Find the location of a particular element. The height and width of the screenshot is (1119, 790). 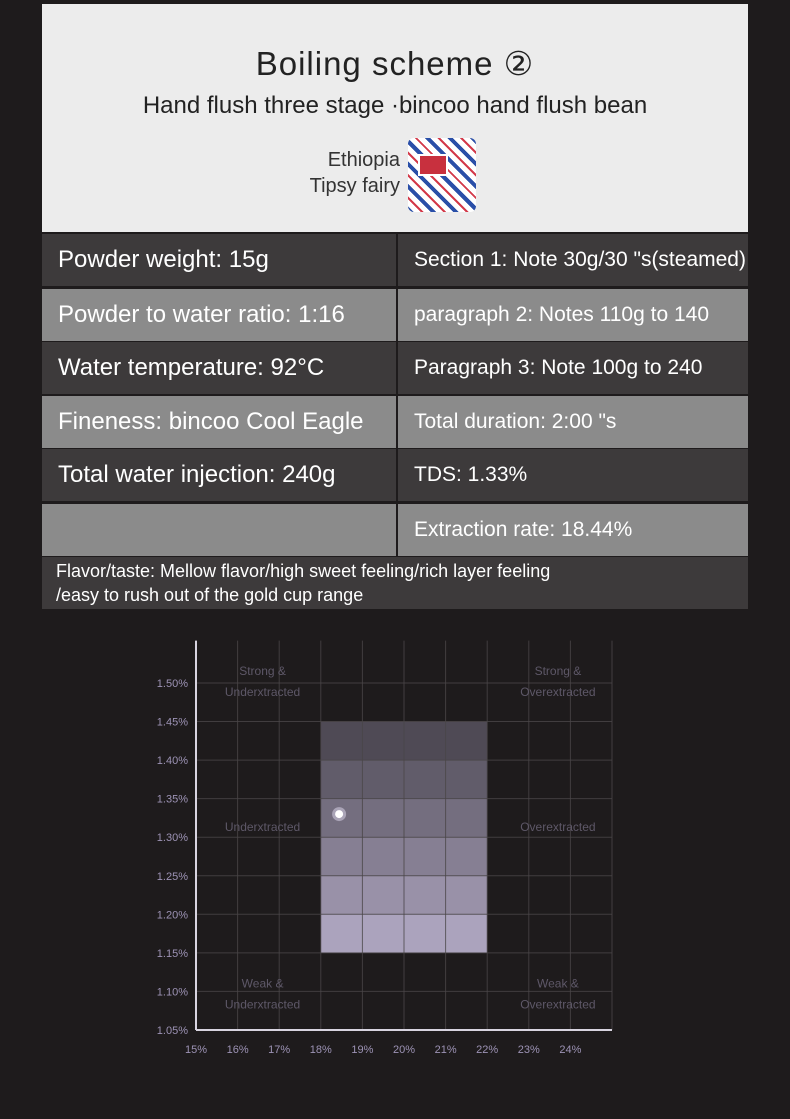

table-cell-left: Total water injection: 240g is located at coordinates (219, 475).